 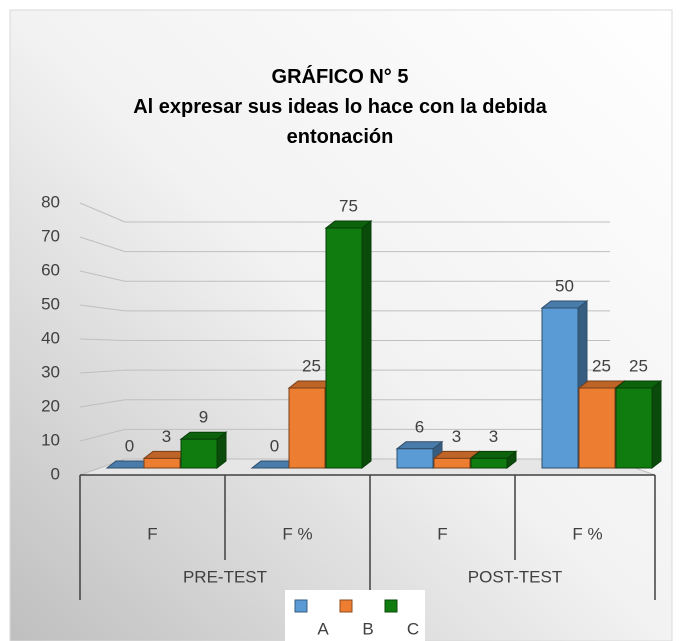 What do you see at coordinates (367, 628) in the screenshot?
I see `legend-label: B` at bounding box center [367, 628].